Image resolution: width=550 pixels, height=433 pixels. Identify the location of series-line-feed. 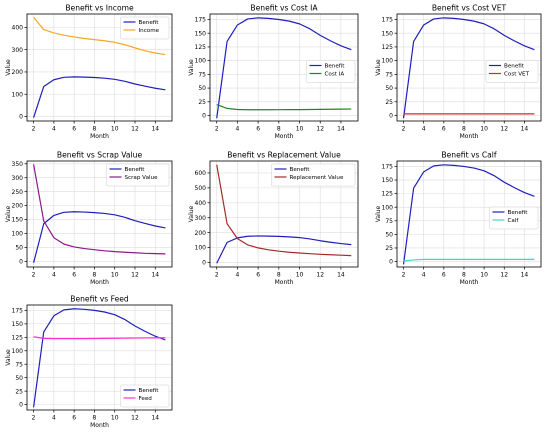
(99, 338).